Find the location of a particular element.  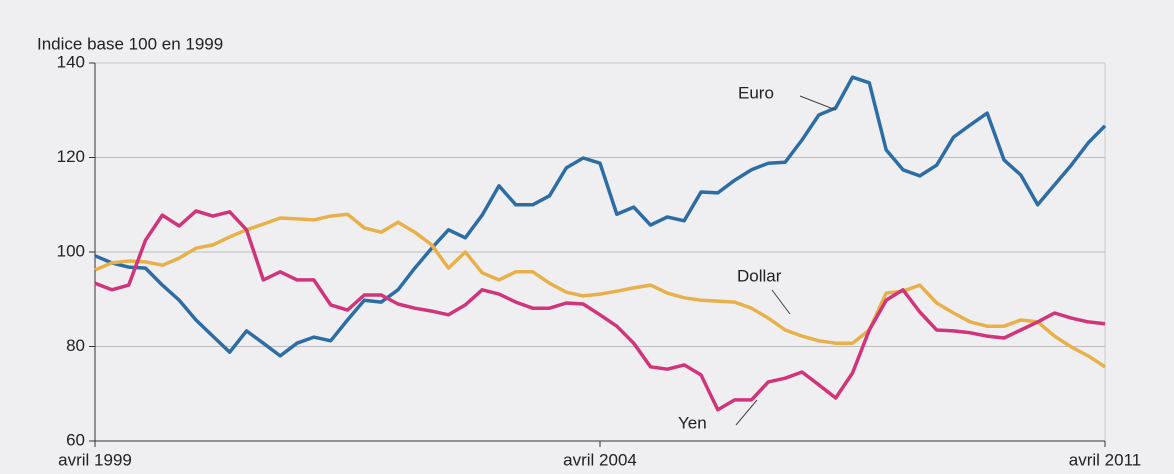

x-tick-label: avril 1999 is located at coordinates (95, 459).